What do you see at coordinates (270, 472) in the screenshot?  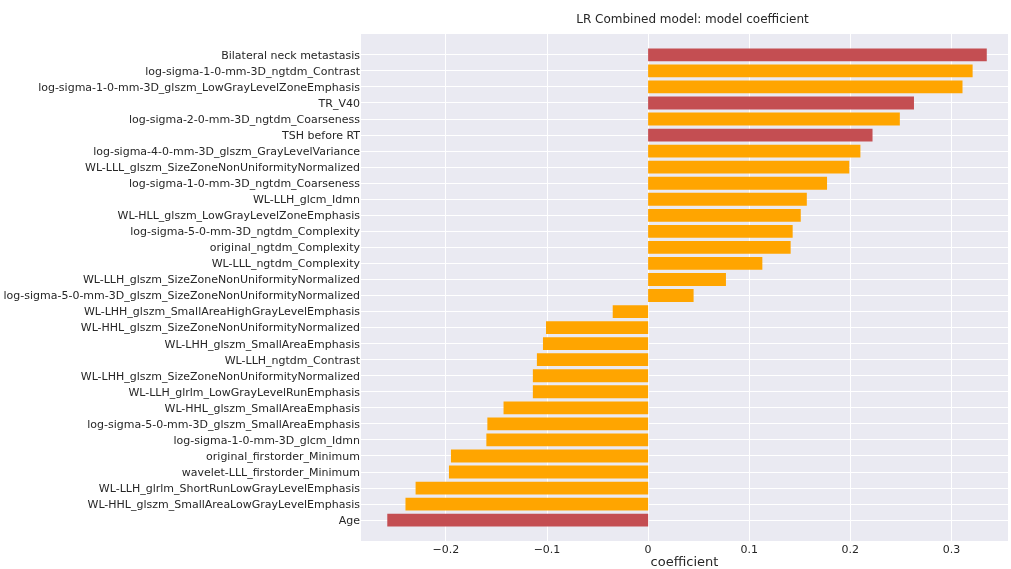 I see `y-tick-label: wavelet-LLL_firstorder_Minimum` at bounding box center [270, 472].